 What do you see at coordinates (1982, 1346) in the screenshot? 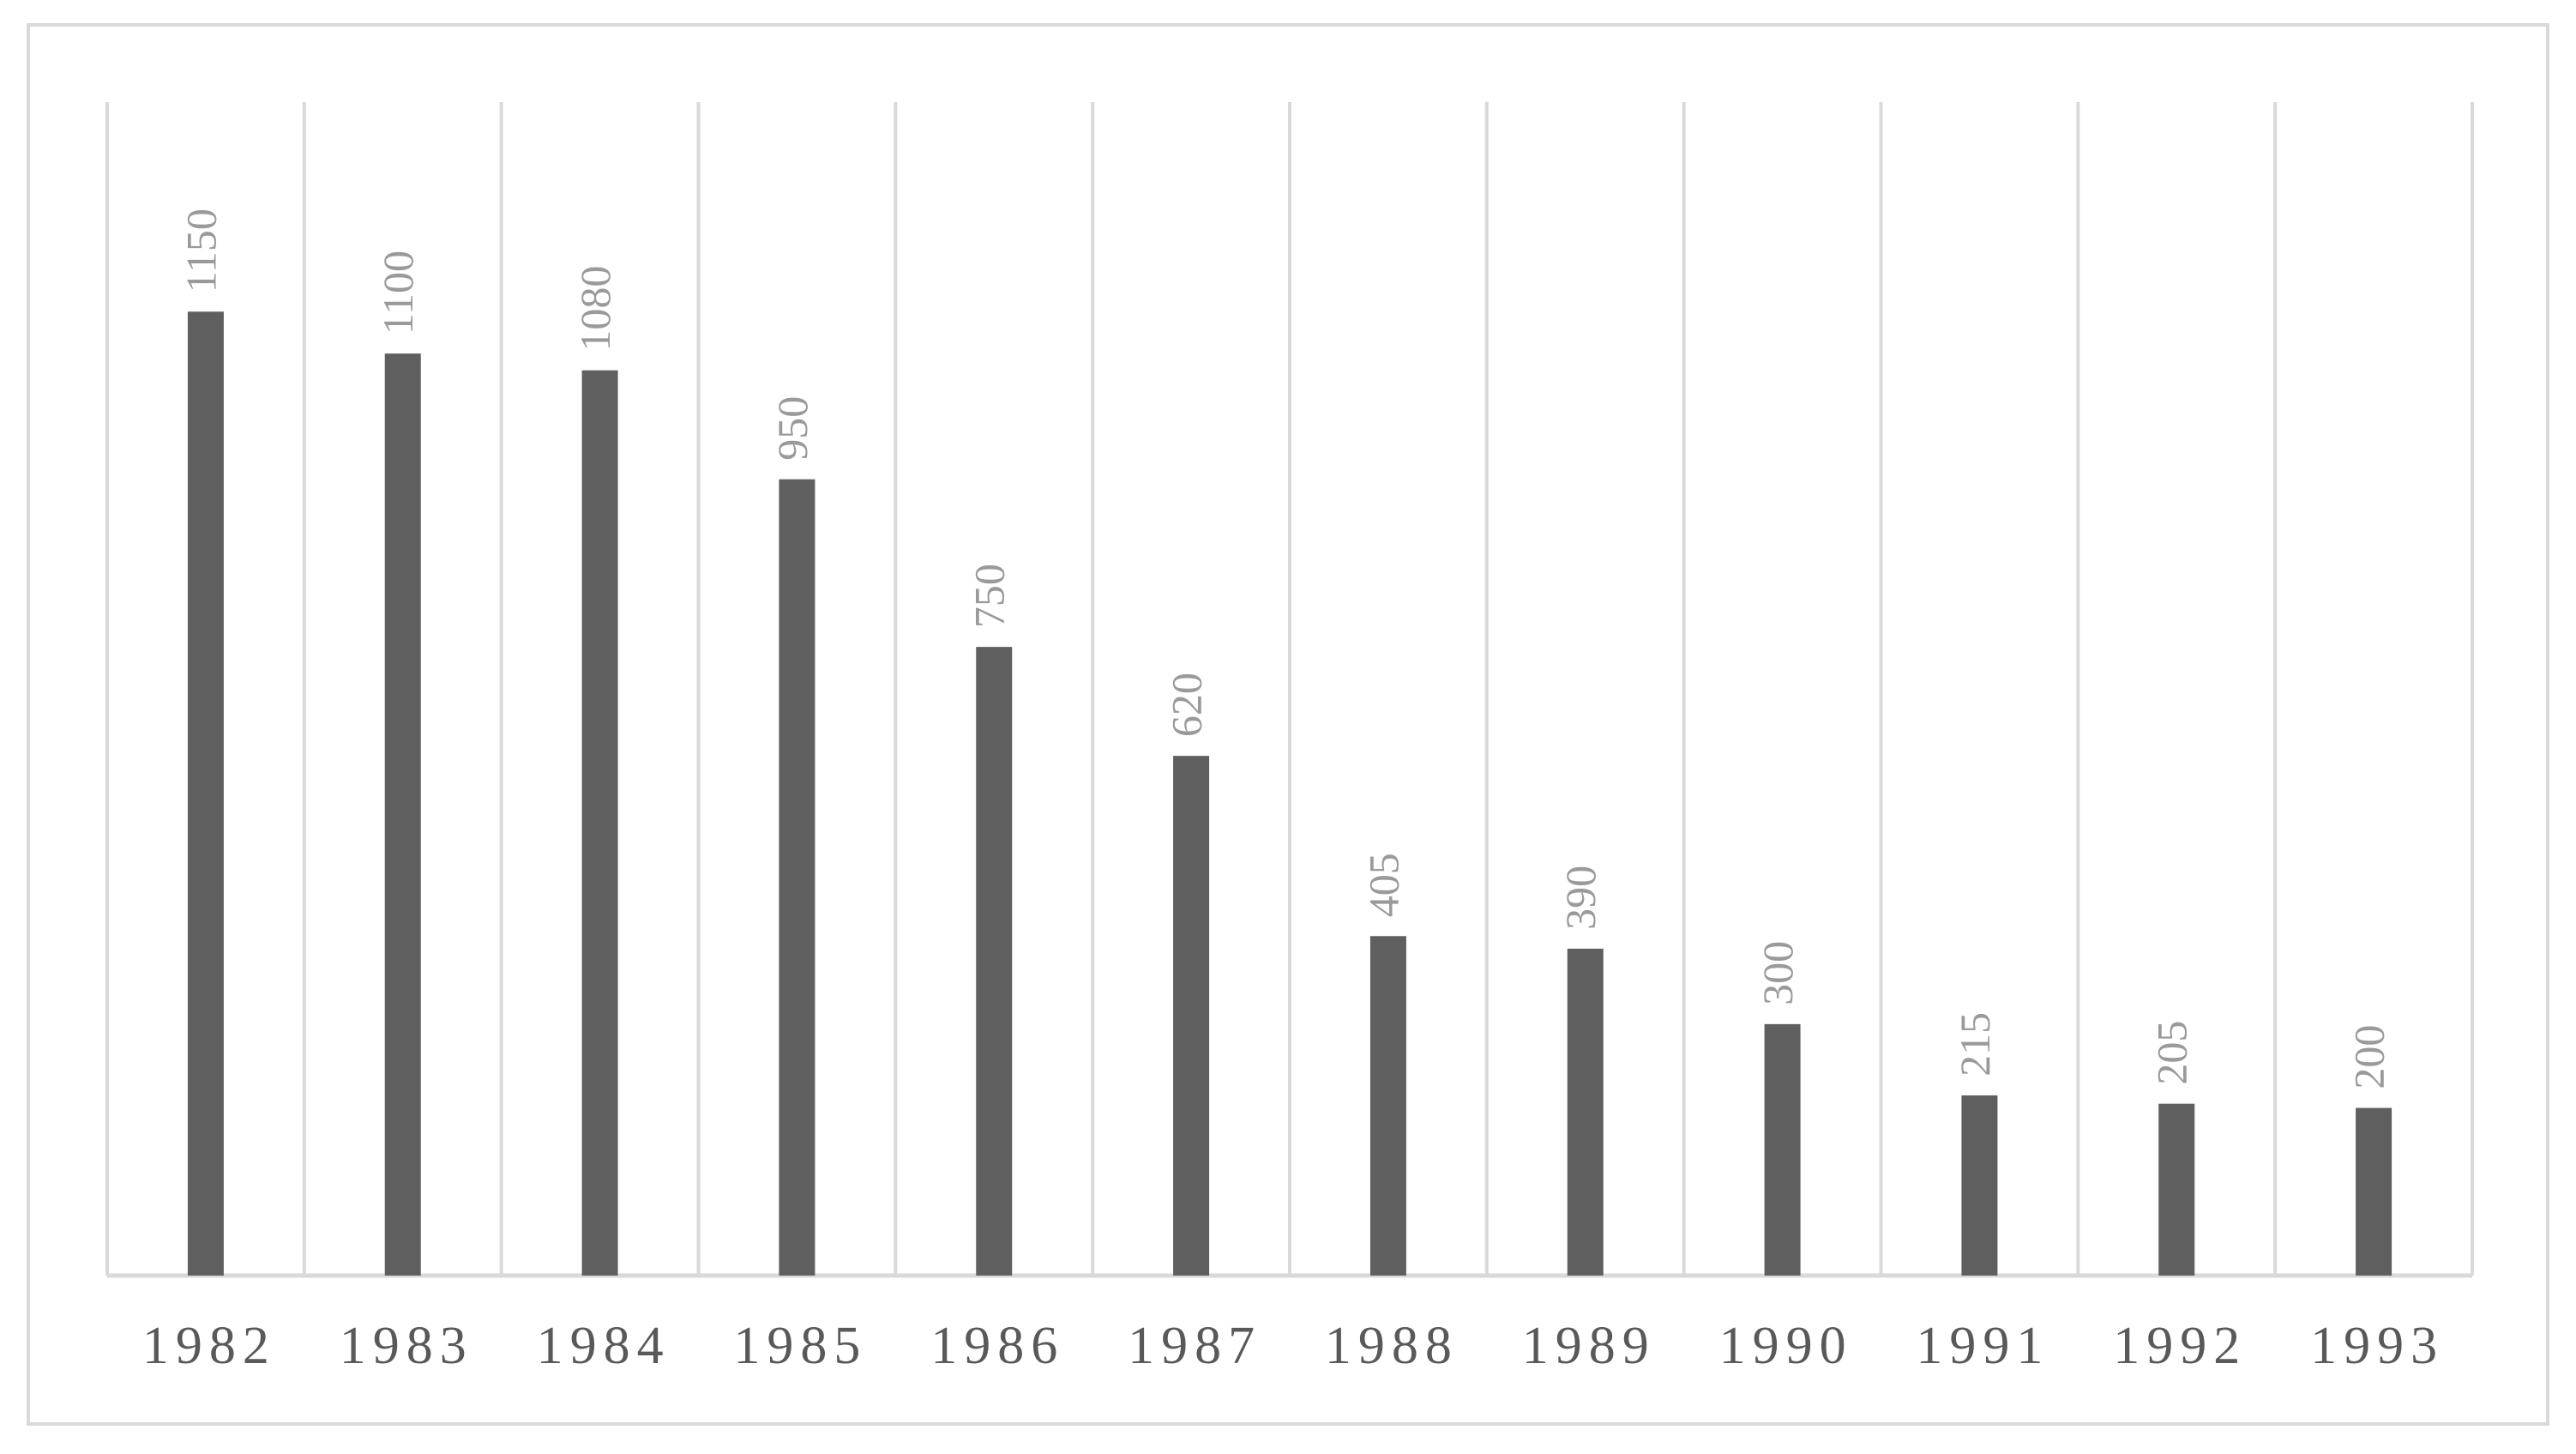
I see `x-tick-label: 1991` at bounding box center [1982, 1346].